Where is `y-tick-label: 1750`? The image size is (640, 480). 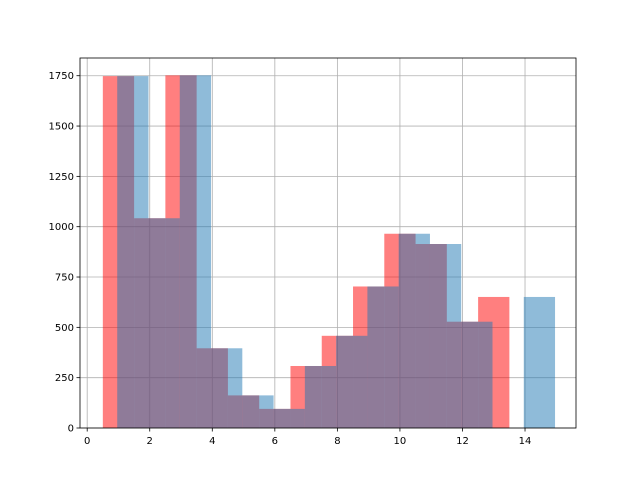
y-tick-label: 1750 is located at coordinates (61, 76).